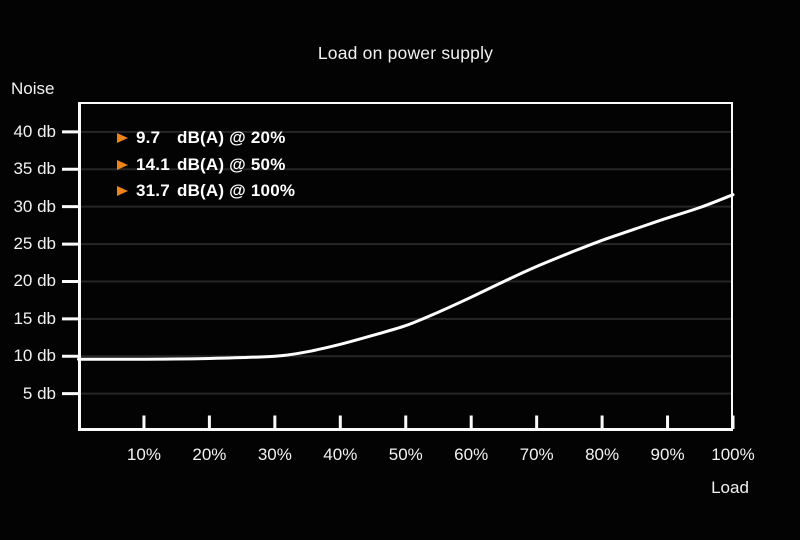 Image resolution: width=800 pixels, height=540 pixels. Describe the element at coordinates (602, 454) in the screenshot. I see `x-tick-label: 80%` at that location.